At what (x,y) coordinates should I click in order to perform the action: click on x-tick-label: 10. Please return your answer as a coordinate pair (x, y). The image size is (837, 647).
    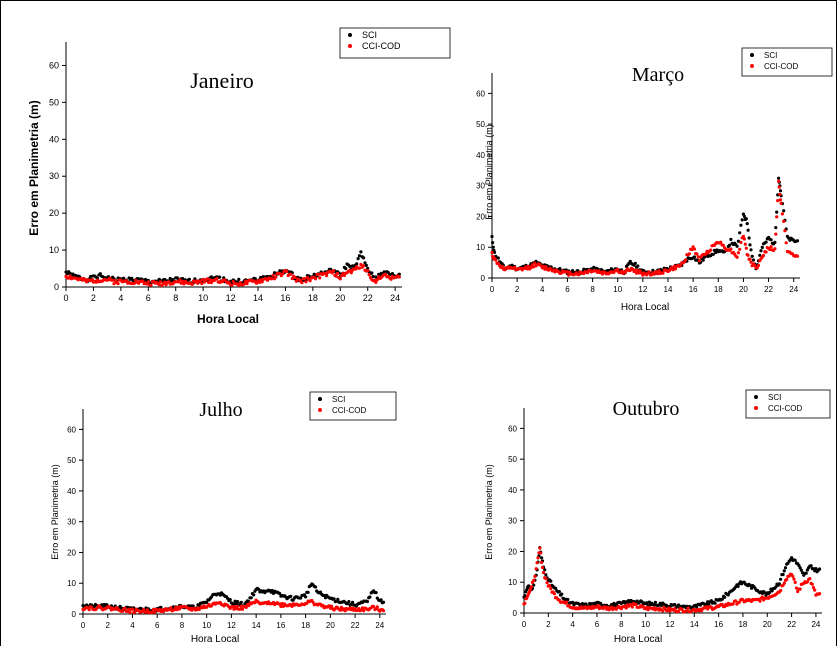
    Looking at the image, I should click on (206, 625).